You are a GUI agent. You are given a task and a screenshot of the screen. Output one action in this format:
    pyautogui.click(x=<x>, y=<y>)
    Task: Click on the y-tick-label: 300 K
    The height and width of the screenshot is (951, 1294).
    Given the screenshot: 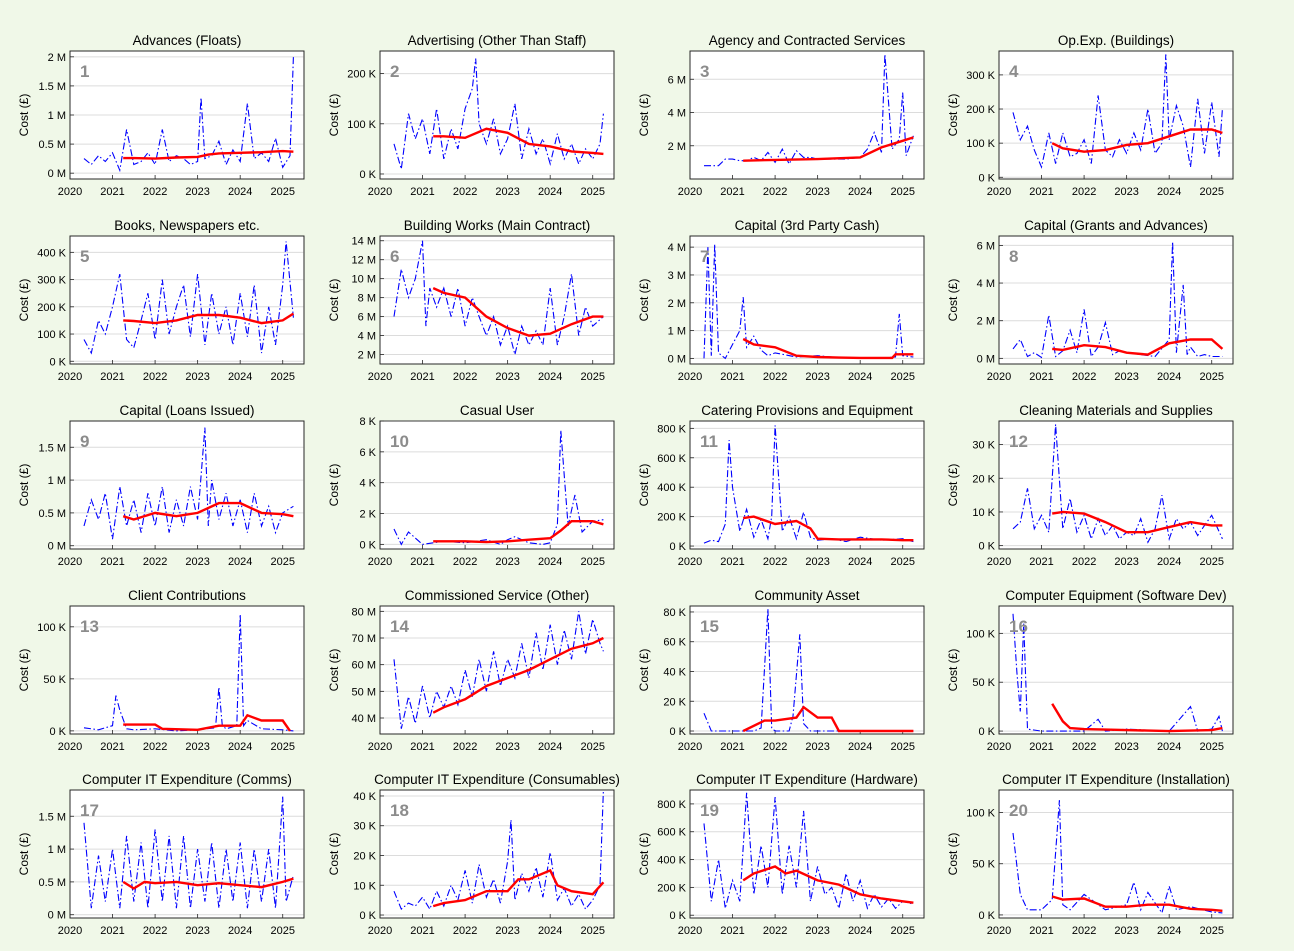 What is the action you would take?
    pyautogui.click(x=980, y=76)
    